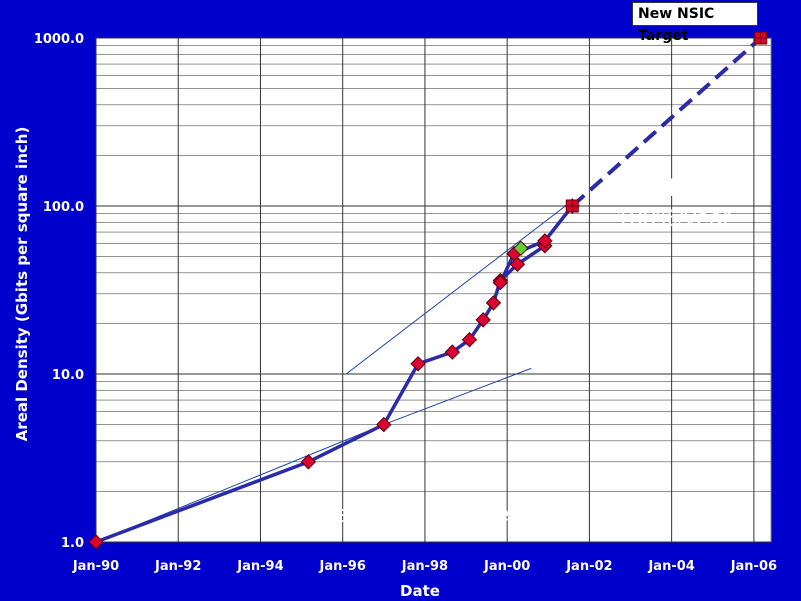 Image resolution: width=801 pixels, height=601 pixels. I want to click on target-dashed-line, so click(666, 122).